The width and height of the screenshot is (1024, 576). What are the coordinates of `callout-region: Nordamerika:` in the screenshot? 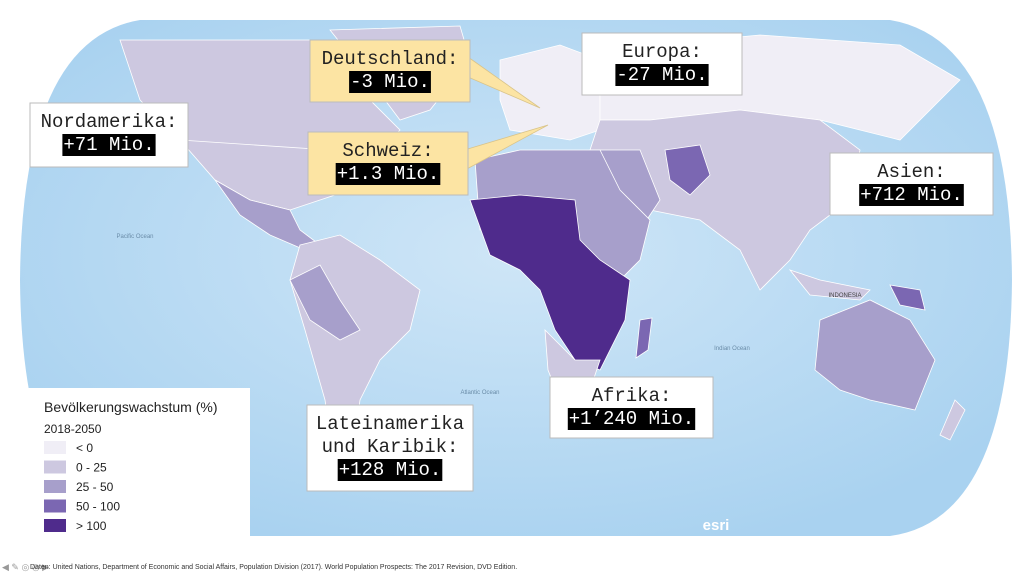 It's located at (109, 122).